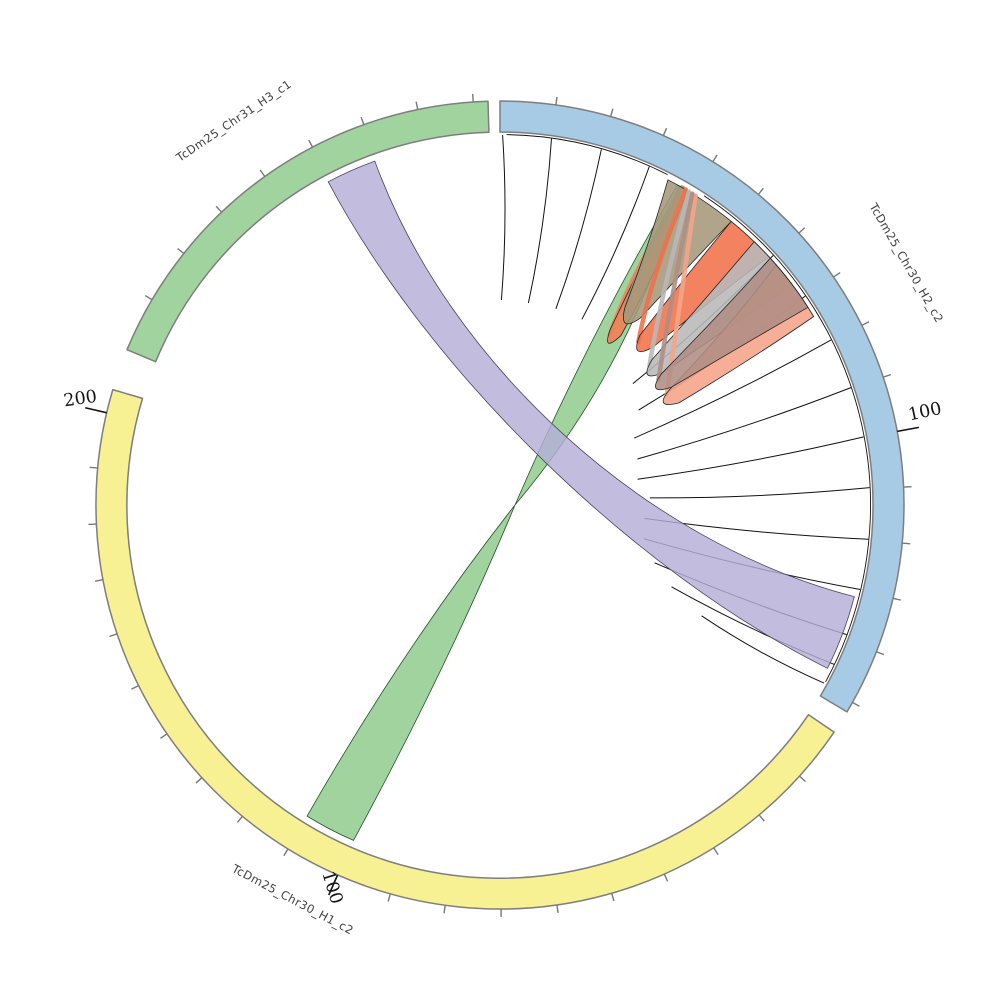 This screenshot has height=1000, width=1000. I want to click on tick-label: 200, so click(80, 399).